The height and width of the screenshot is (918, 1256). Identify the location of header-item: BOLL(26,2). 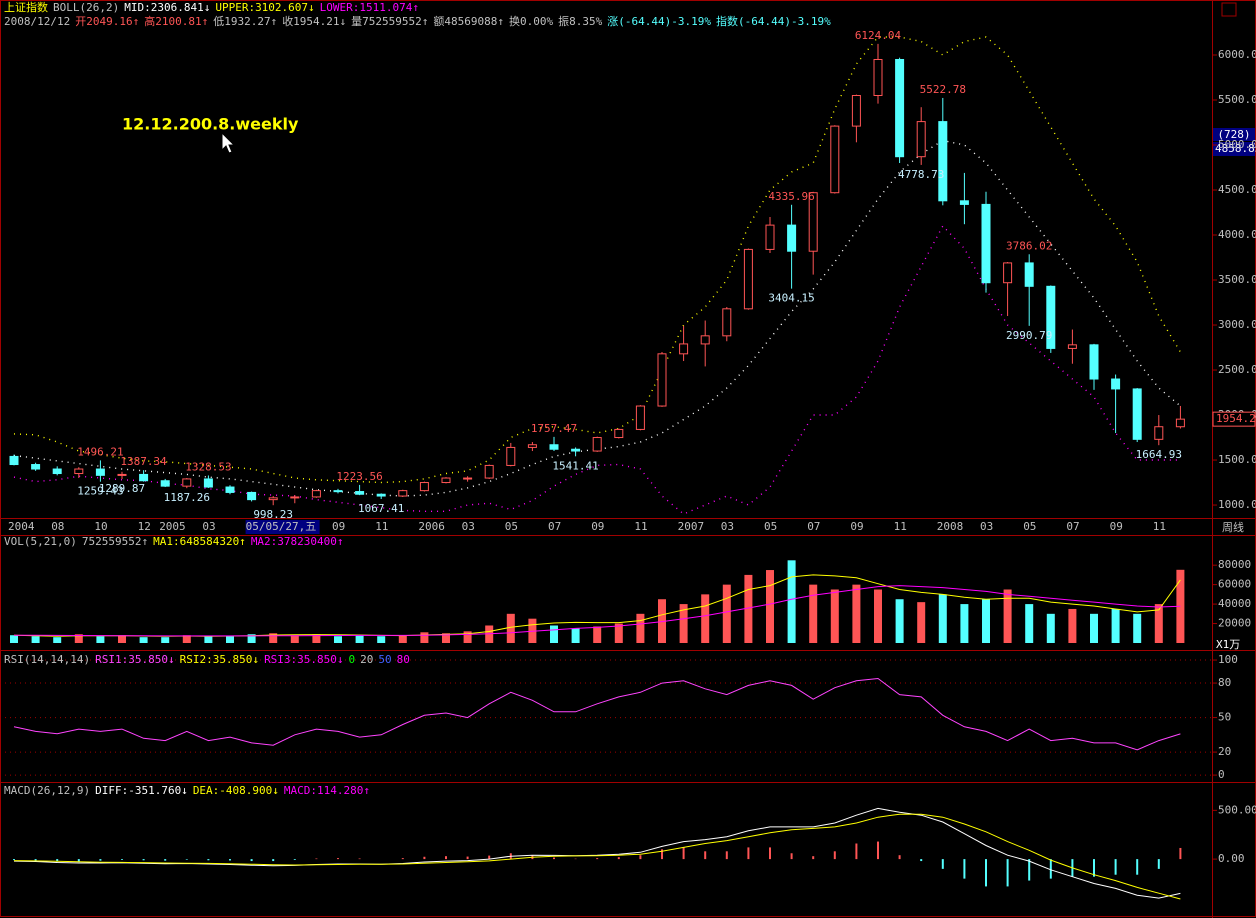
(86, 7).